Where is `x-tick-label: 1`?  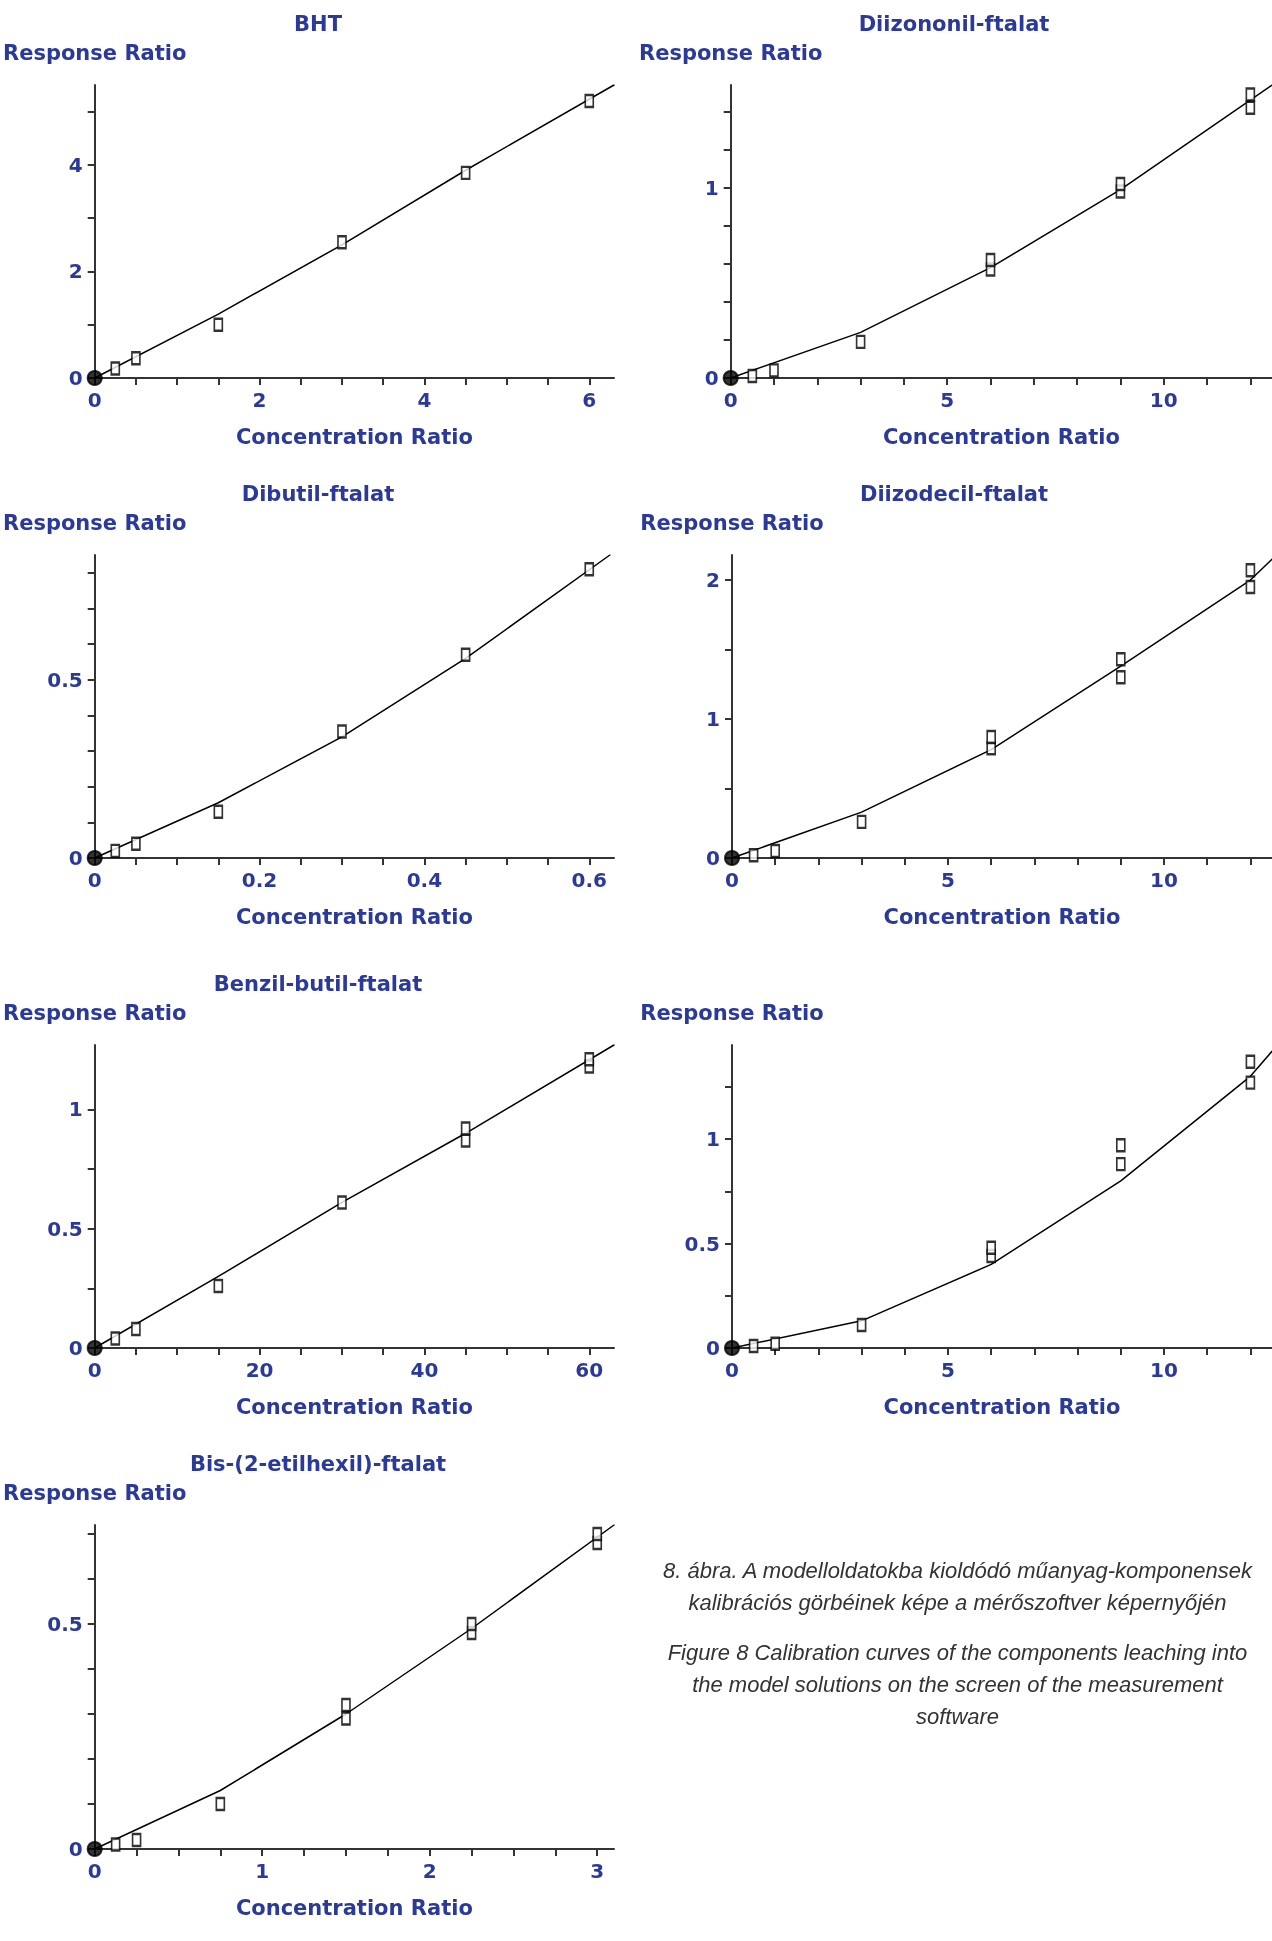 x-tick-label: 1 is located at coordinates (262, 1871).